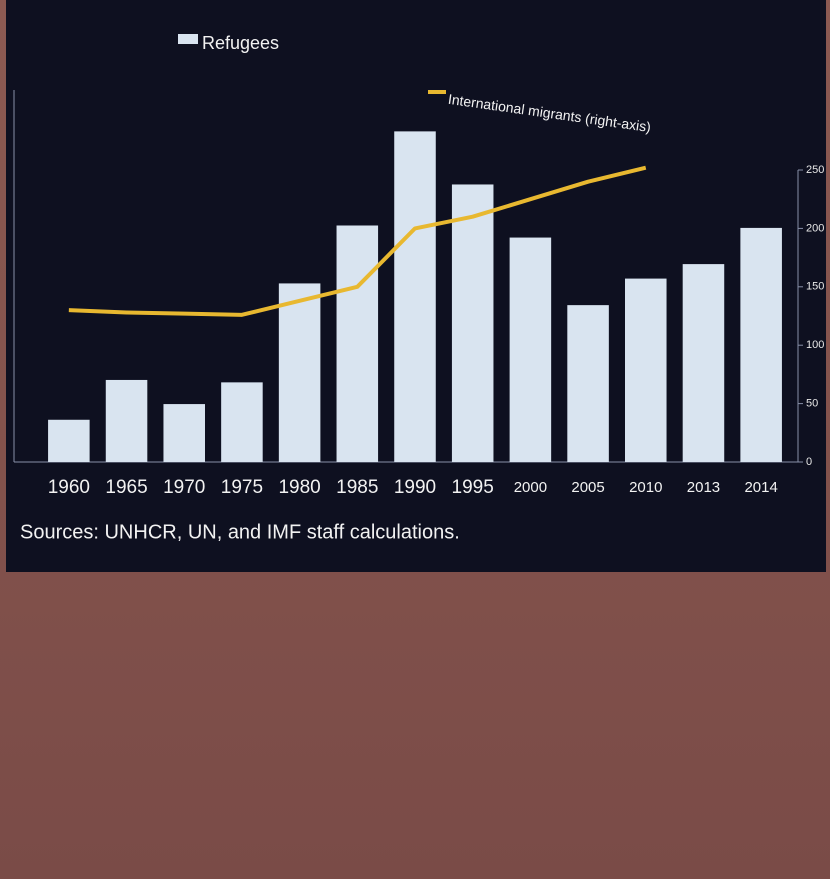 This screenshot has width=830, height=879. I want to click on x-tick-label: 1970, so click(184, 487).